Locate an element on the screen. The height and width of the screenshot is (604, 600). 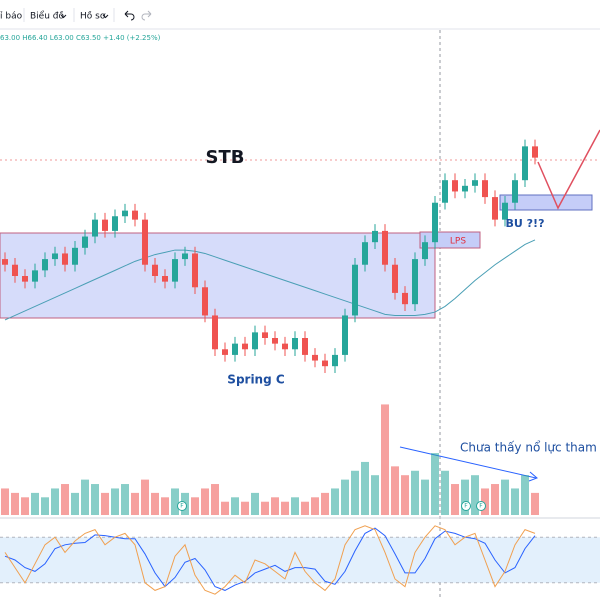
annotation: Chưa thấy nổ lực tham g is located at coordinates (530, 448).